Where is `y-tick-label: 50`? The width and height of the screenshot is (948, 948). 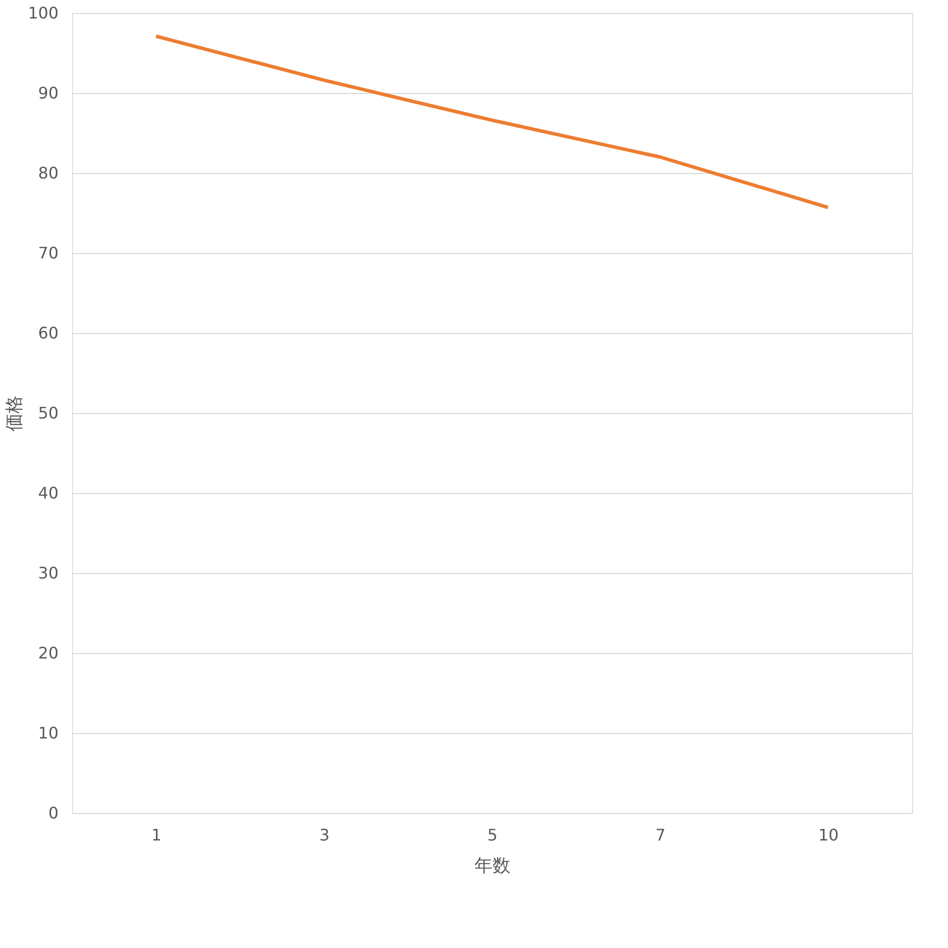 y-tick-label: 50 is located at coordinates (48, 413).